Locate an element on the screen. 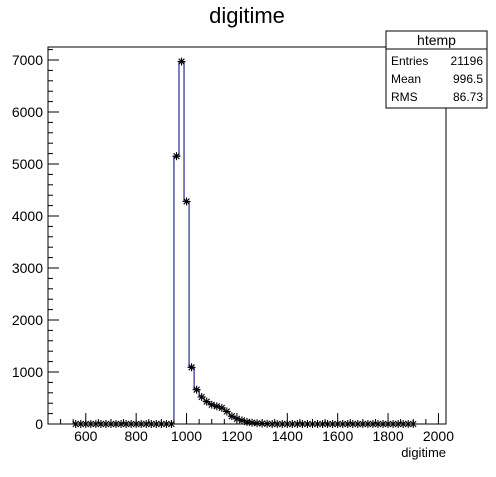 The image size is (496, 477). stats-box: htemp Entries 21196 Mean 996.5 RMS 86.73 is located at coordinates (436, 69).